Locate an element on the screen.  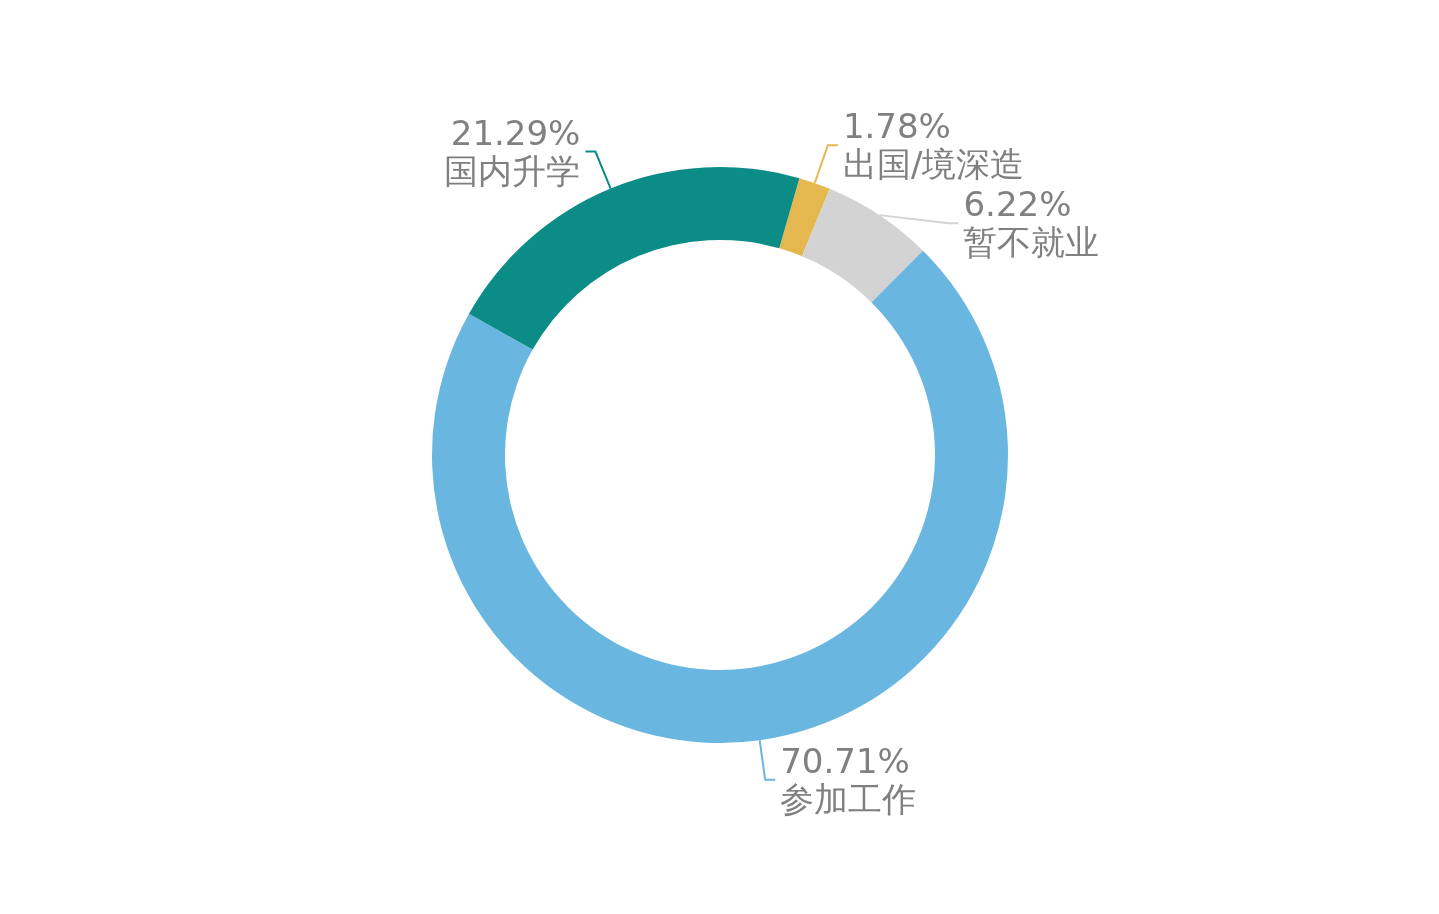
data-label: 6.22% is located at coordinates (1017, 204).